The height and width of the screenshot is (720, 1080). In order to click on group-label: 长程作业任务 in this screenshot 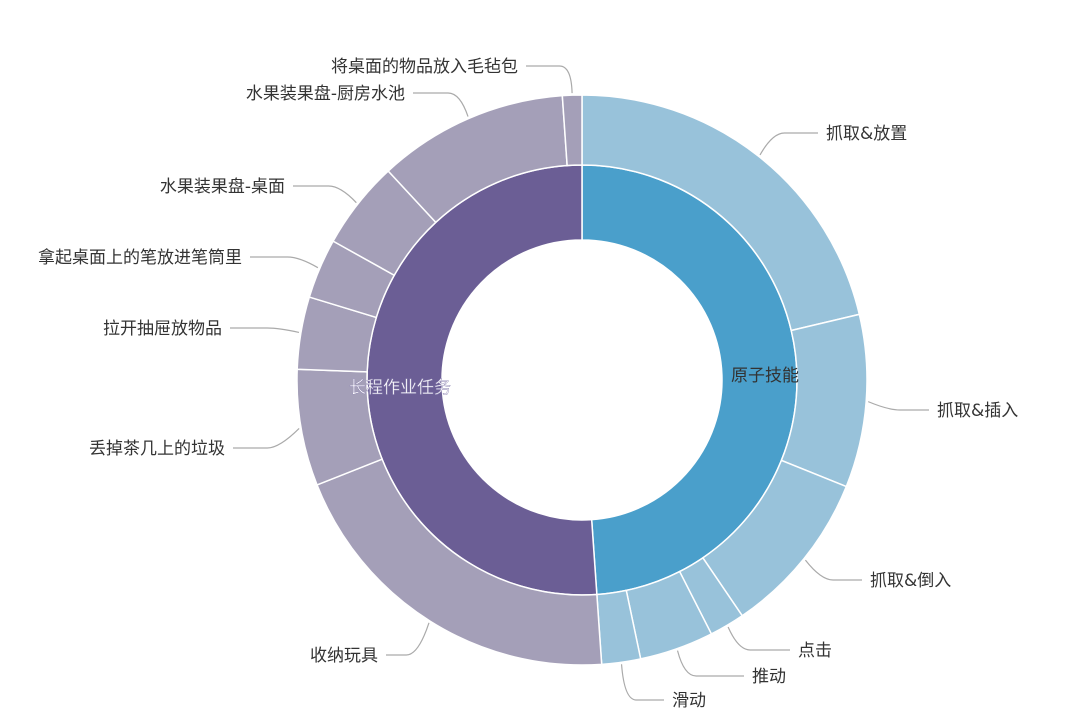, I will do `click(400, 388)`.